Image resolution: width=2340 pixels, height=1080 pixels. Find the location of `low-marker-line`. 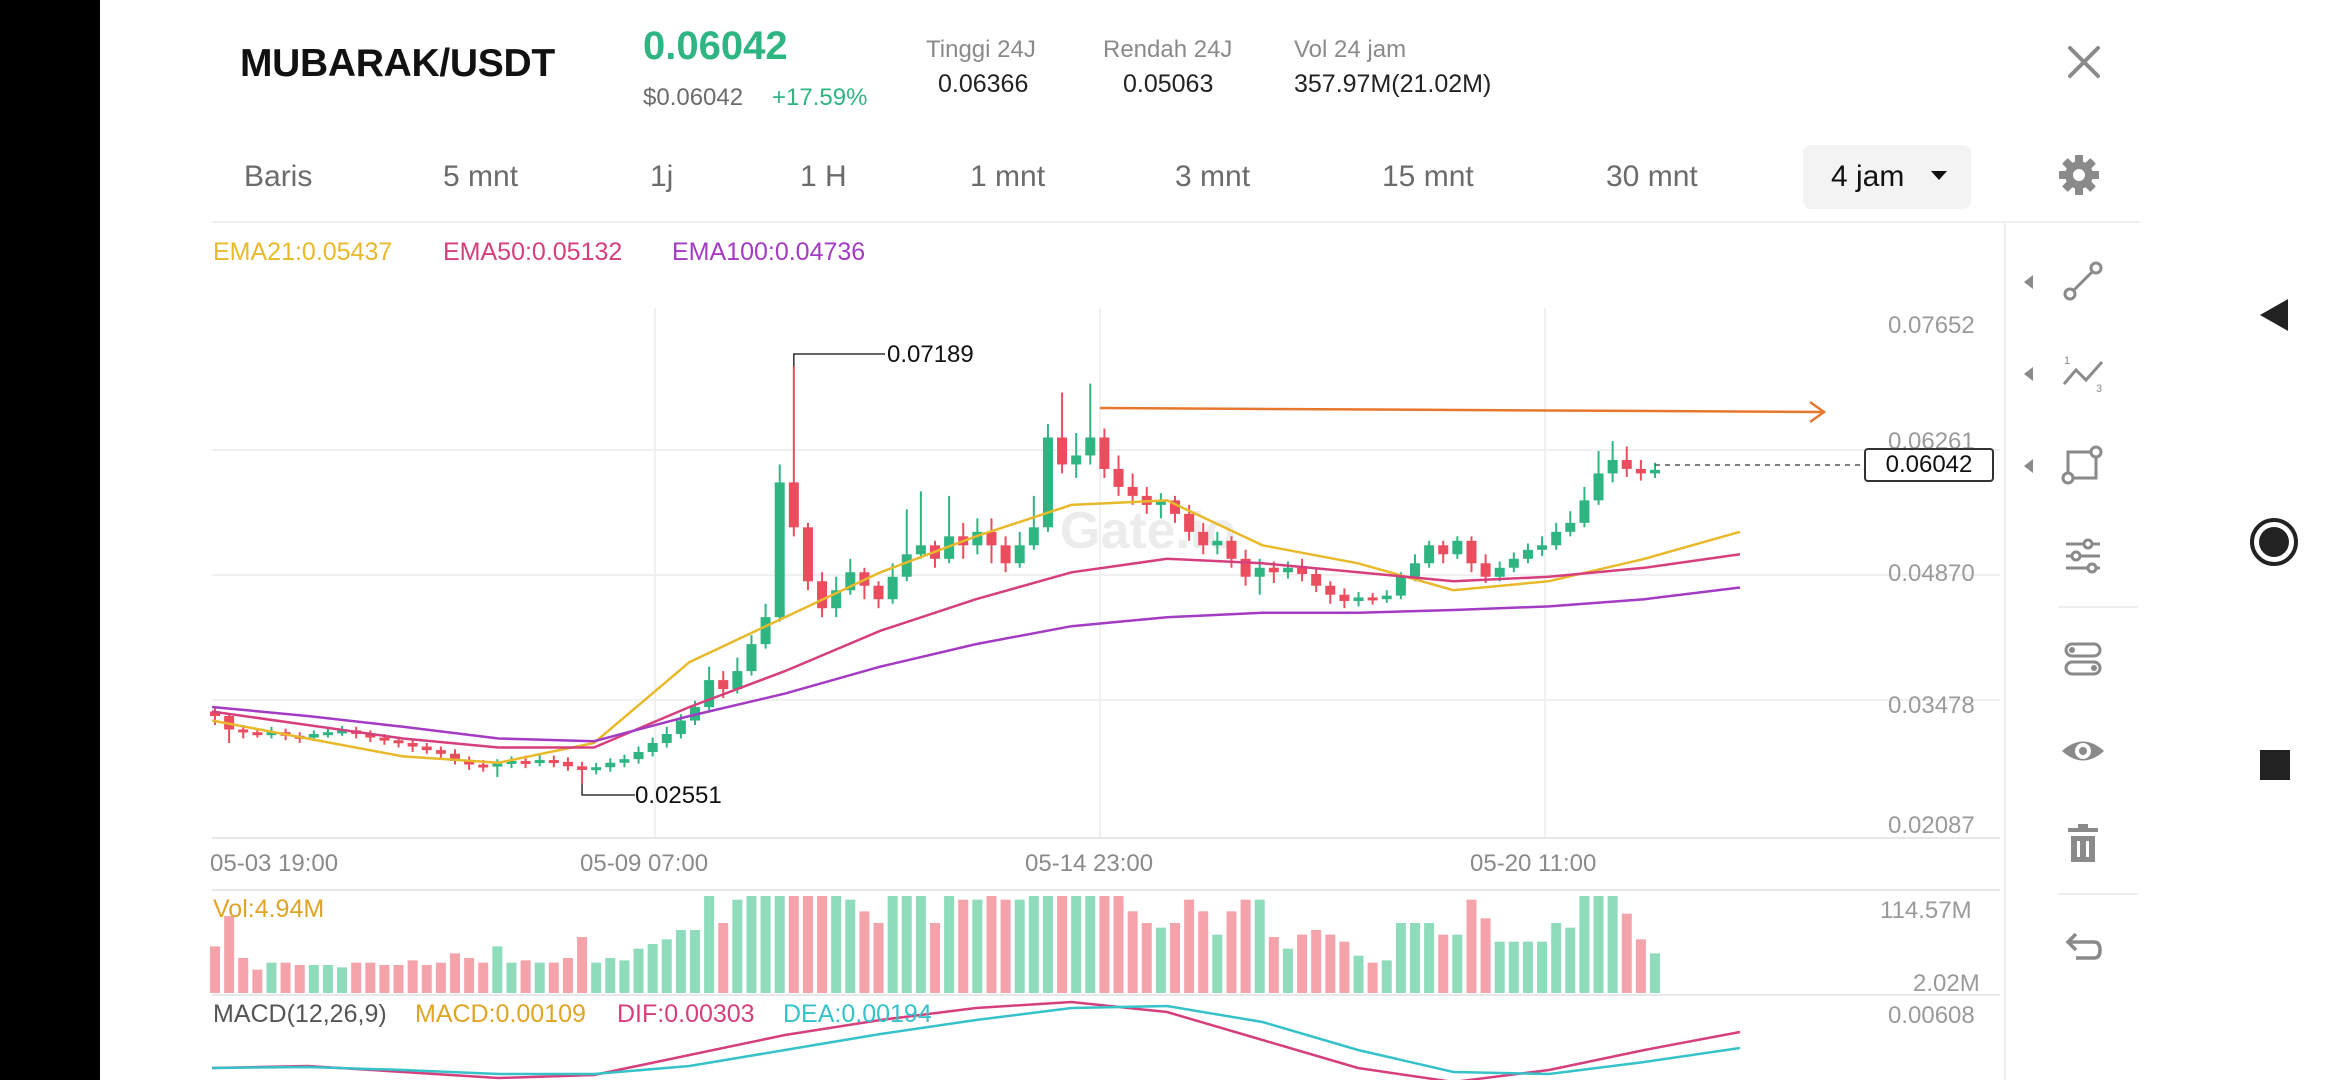

low-marker-line is located at coordinates (608, 789).